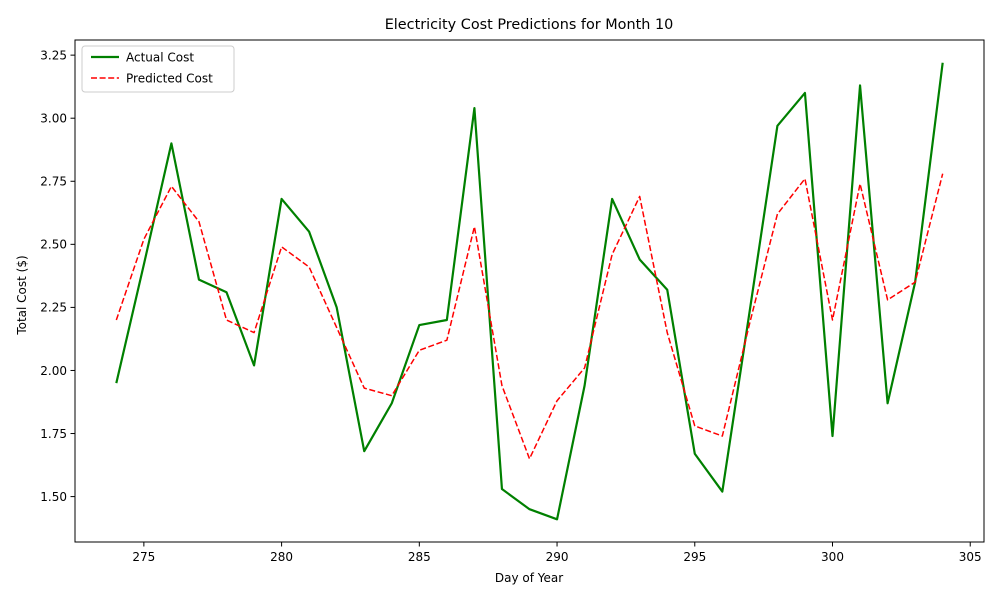 The image size is (1000, 600). What do you see at coordinates (832, 557) in the screenshot?
I see `x-tick-label: 300` at bounding box center [832, 557].